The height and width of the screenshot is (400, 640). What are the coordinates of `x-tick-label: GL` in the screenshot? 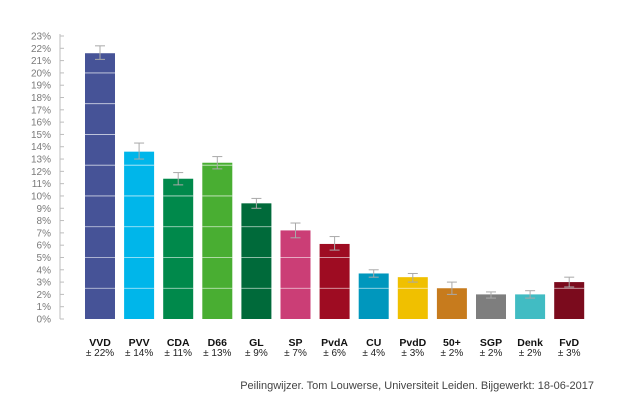 It's located at (256, 343).